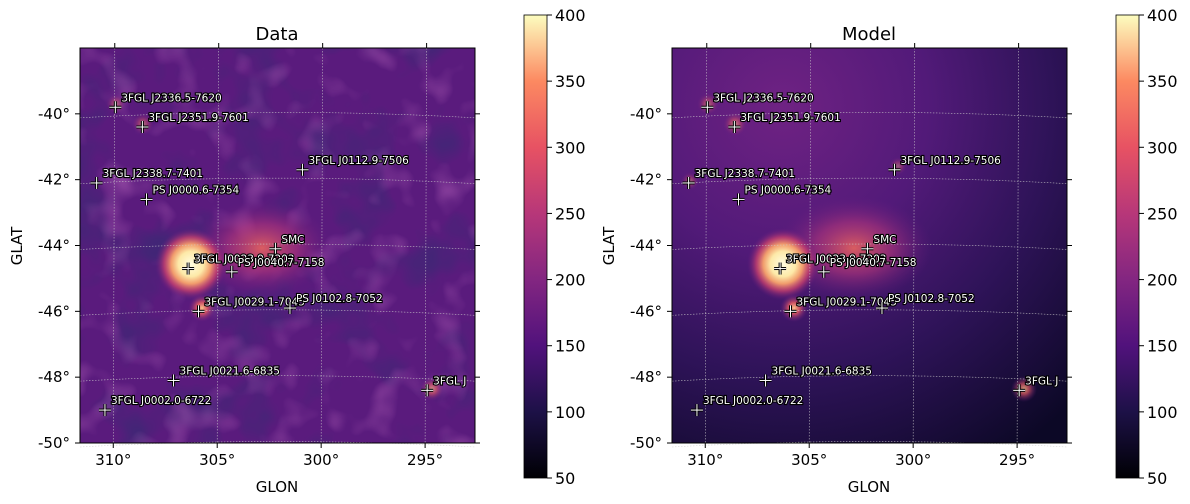 This screenshot has width=1190, height=504. I want to click on panel-title: Model, so click(869, 34).